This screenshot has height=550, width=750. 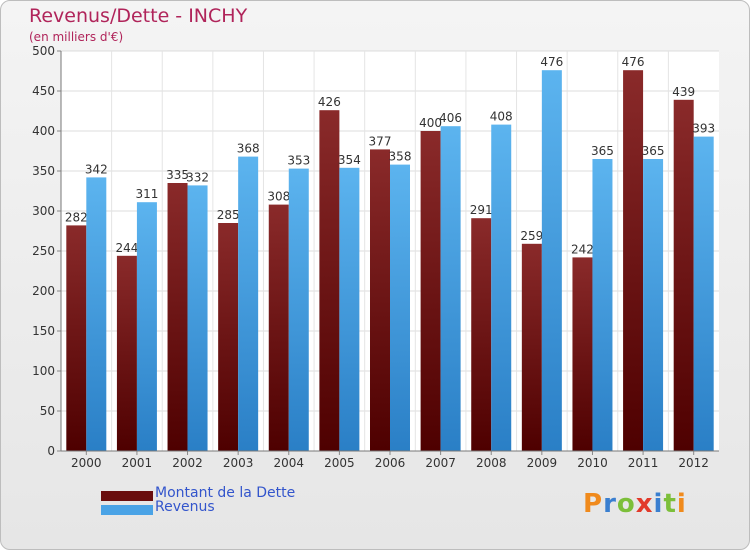 I want to click on y-tick-label: 150, so click(x=43, y=331).